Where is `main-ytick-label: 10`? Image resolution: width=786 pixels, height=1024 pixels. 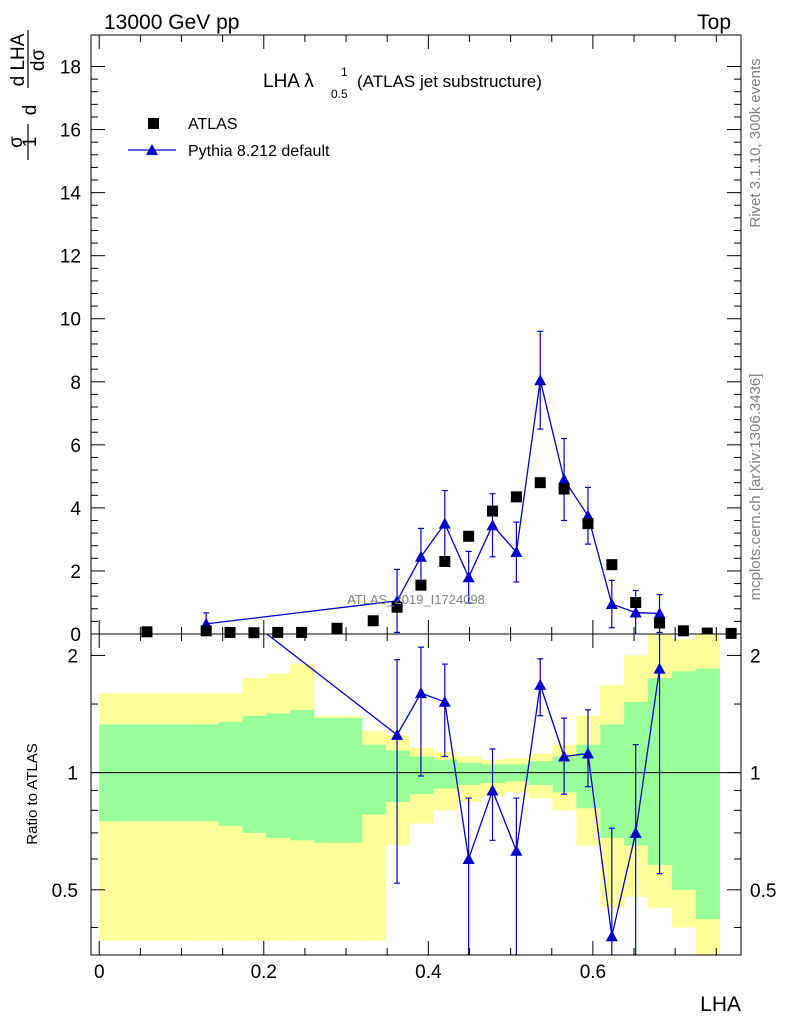
main-ytick-label: 10 is located at coordinates (70, 320).